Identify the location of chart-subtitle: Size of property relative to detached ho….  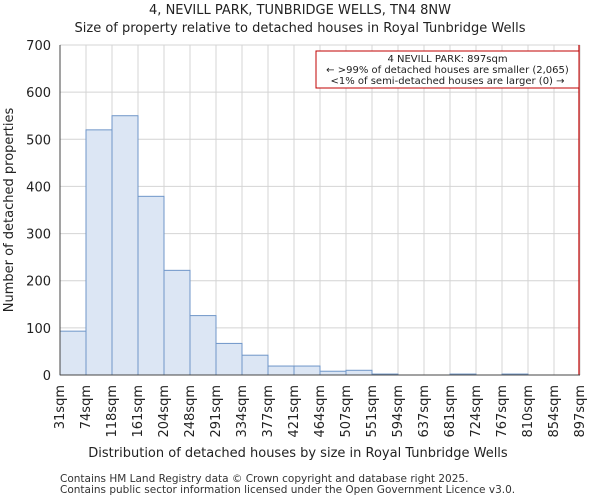
(300, 28).